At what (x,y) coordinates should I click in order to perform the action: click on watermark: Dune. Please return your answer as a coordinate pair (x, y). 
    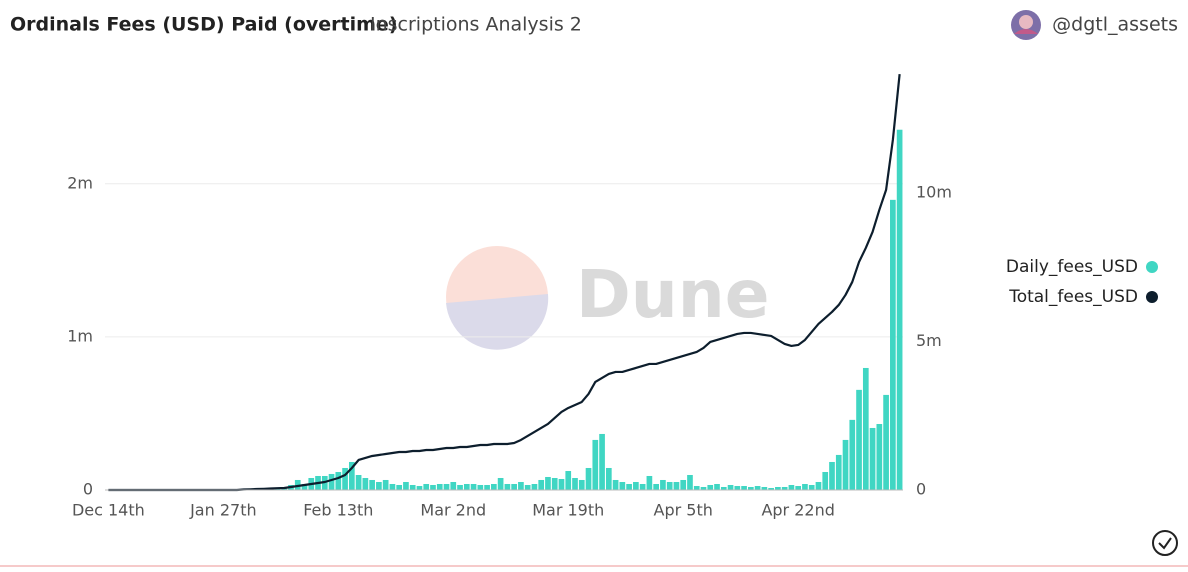
    Looking at the image, I should click on (608, 298).